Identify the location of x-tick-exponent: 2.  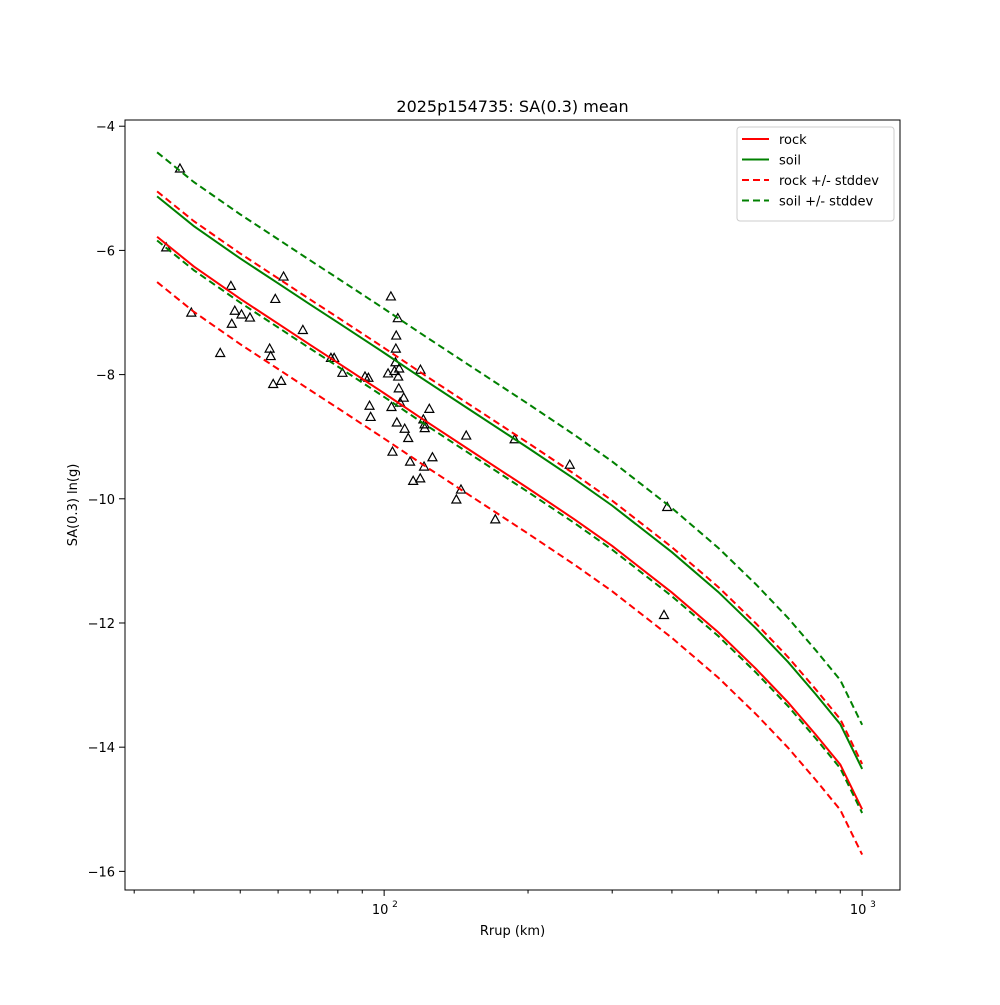
(395, 905).